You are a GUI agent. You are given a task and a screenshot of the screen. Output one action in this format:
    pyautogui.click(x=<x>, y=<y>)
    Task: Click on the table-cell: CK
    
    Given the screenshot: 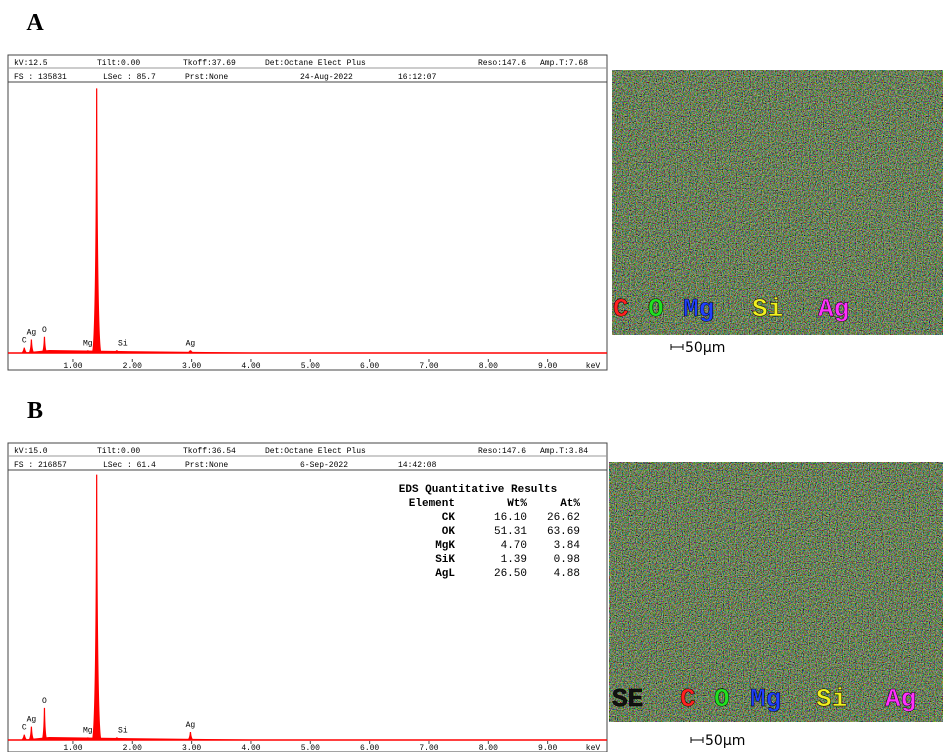 What is the action you would take?
    pyautogui.click(x=449, y=518)
    